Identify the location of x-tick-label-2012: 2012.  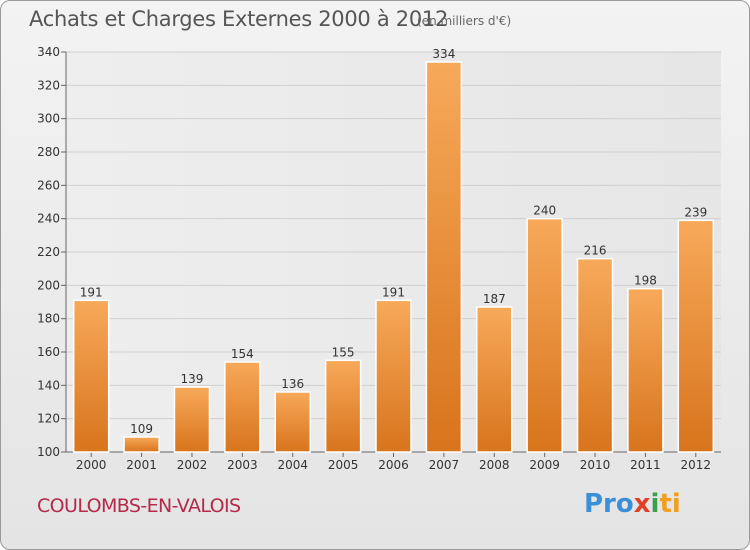
(696, 465).